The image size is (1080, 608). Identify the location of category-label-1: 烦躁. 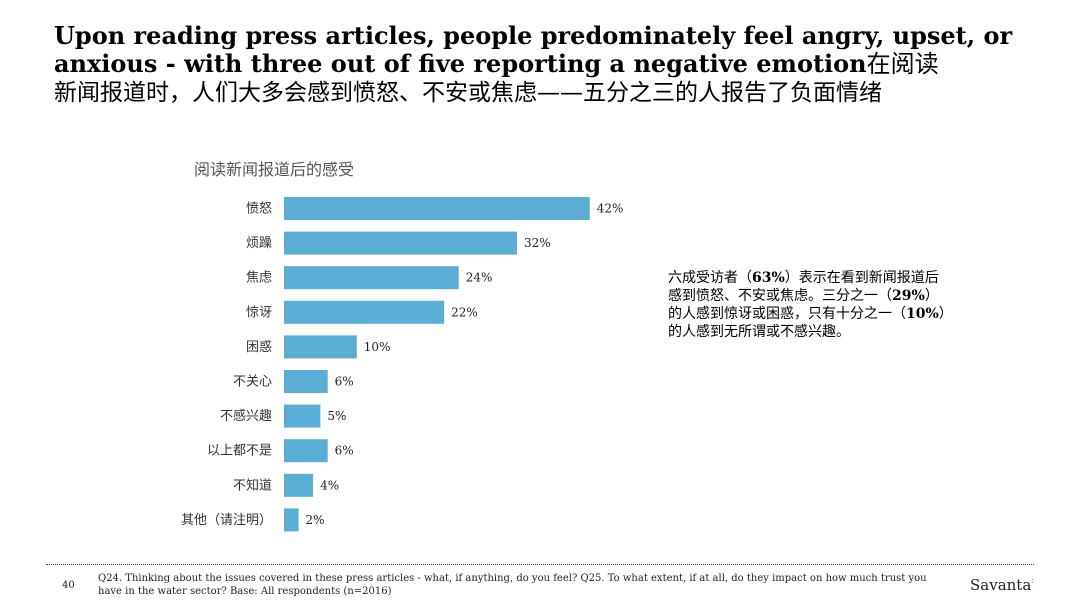
(259, 243).